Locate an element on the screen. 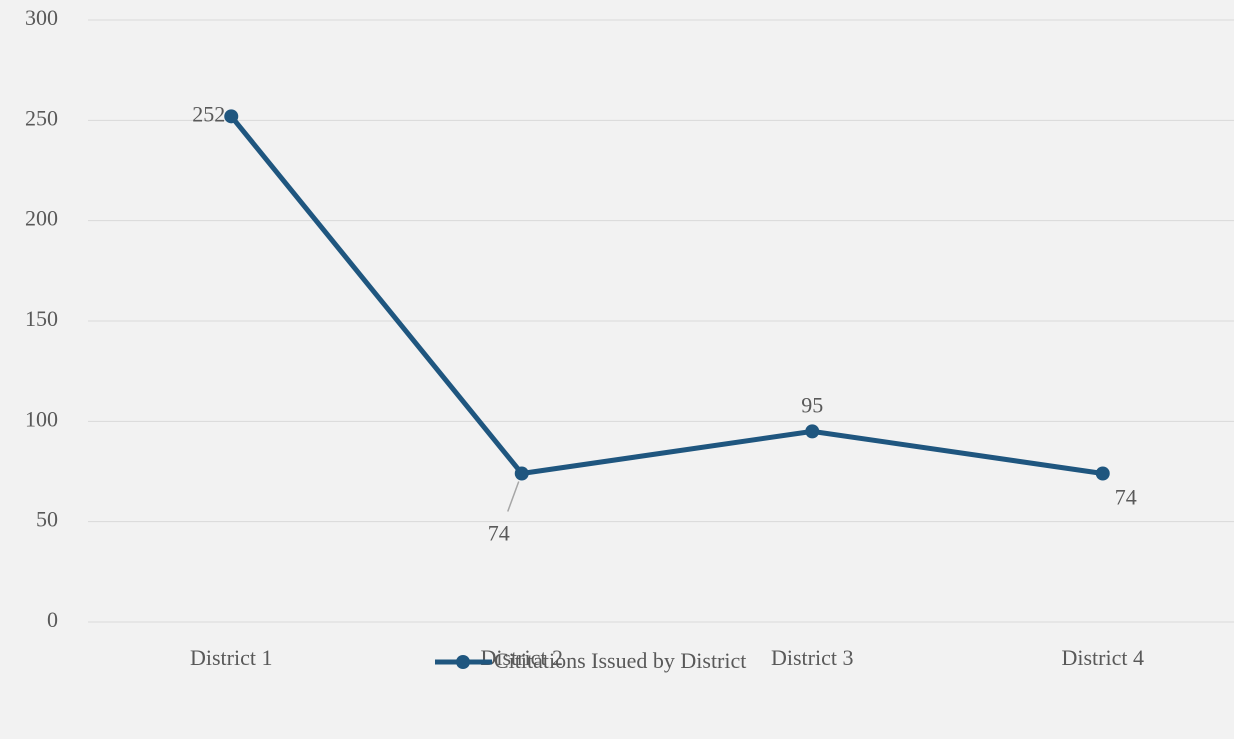 This screenshot has height=739, width=1234. legend-marker is located at coordinates (463, 662).